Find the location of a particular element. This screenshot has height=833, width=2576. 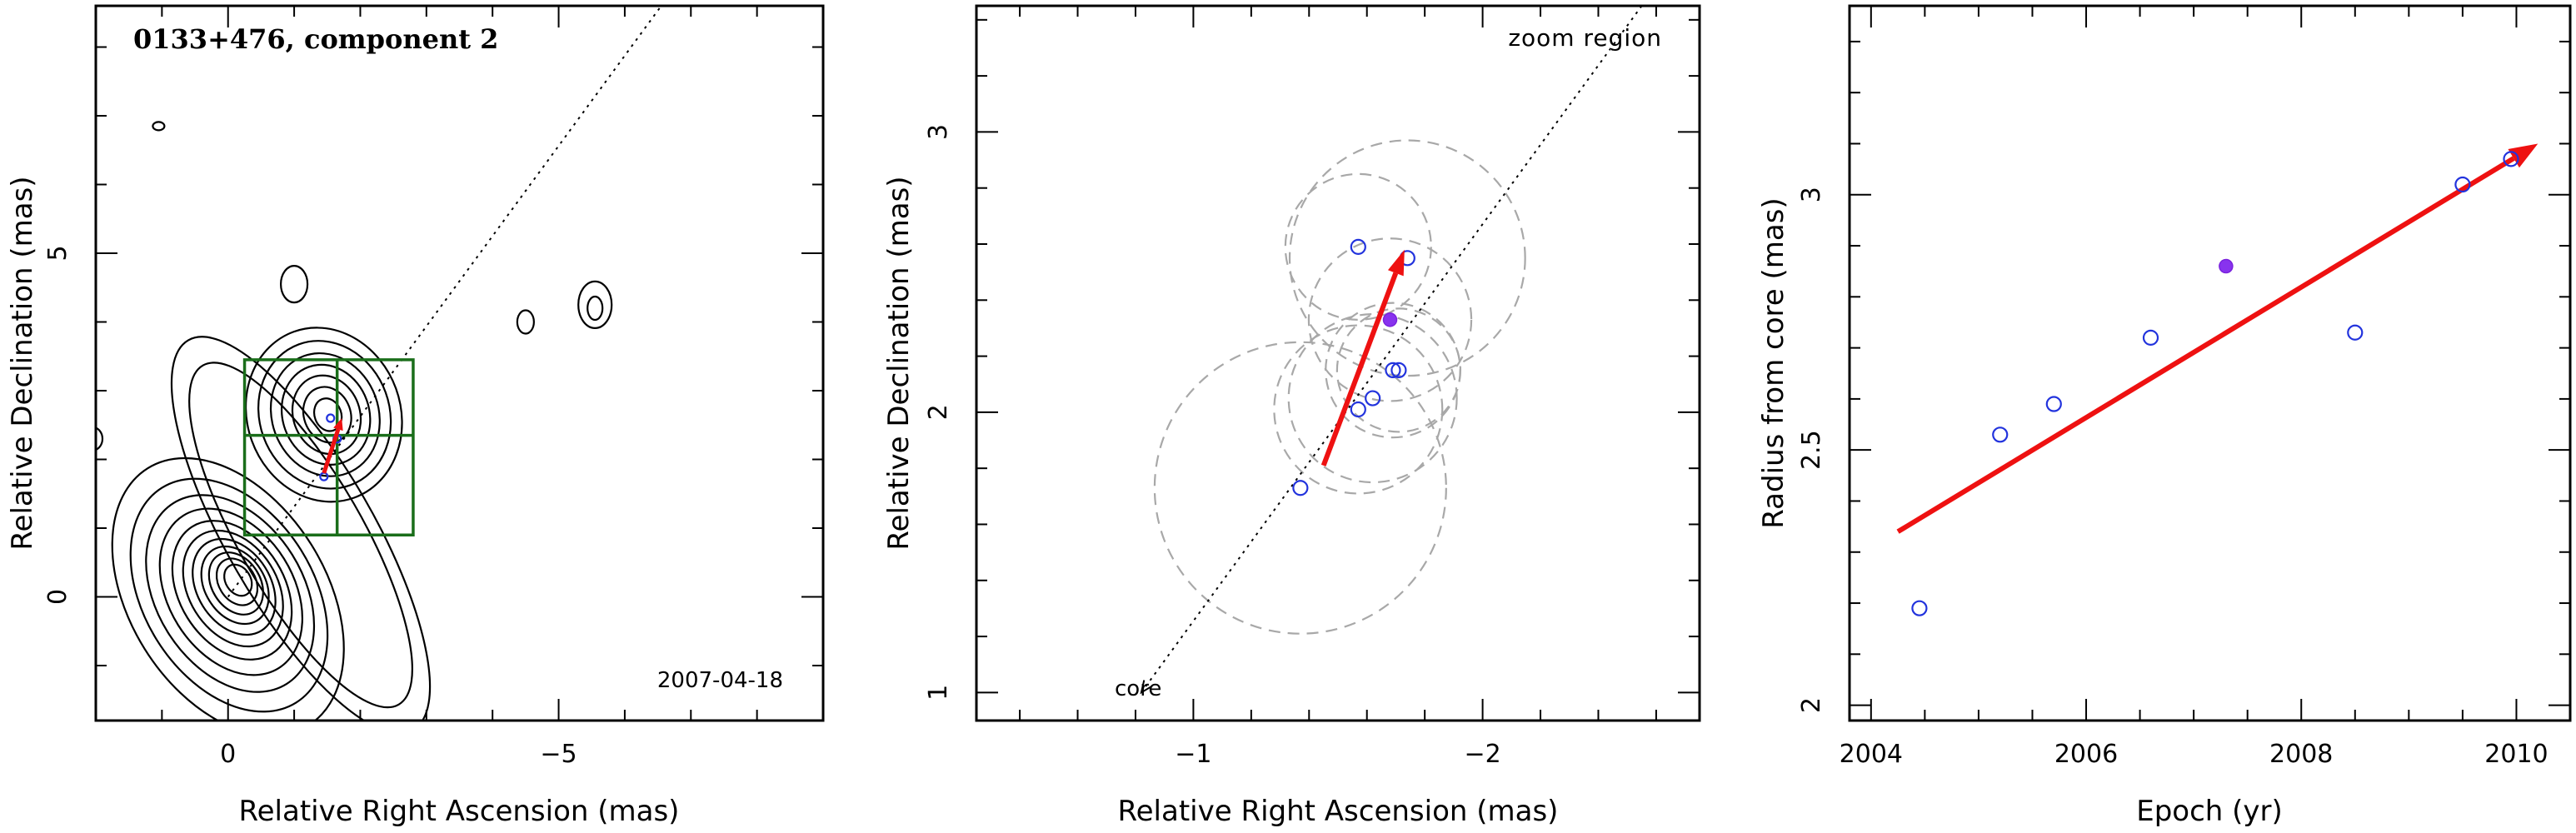

core-label: core is located at coordinates (1138, 688).